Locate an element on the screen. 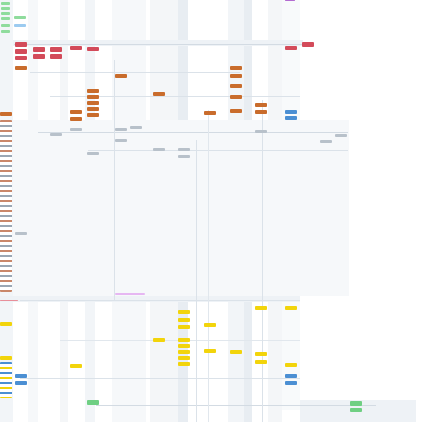 The width and height of the screenshot is (422, 422). node-left-stack is located at coordinates (6, 206).